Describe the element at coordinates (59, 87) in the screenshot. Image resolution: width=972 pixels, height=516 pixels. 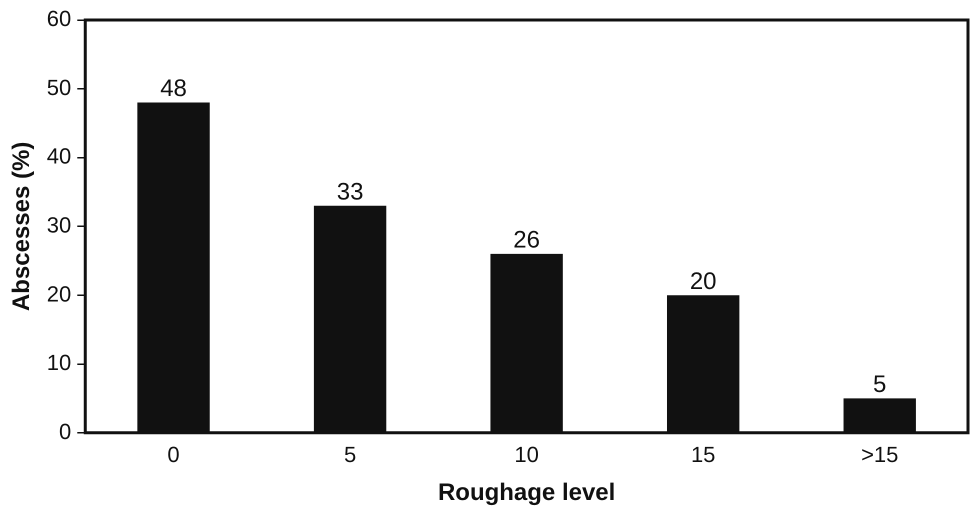
I see `y-tick-label: 50` at that location.